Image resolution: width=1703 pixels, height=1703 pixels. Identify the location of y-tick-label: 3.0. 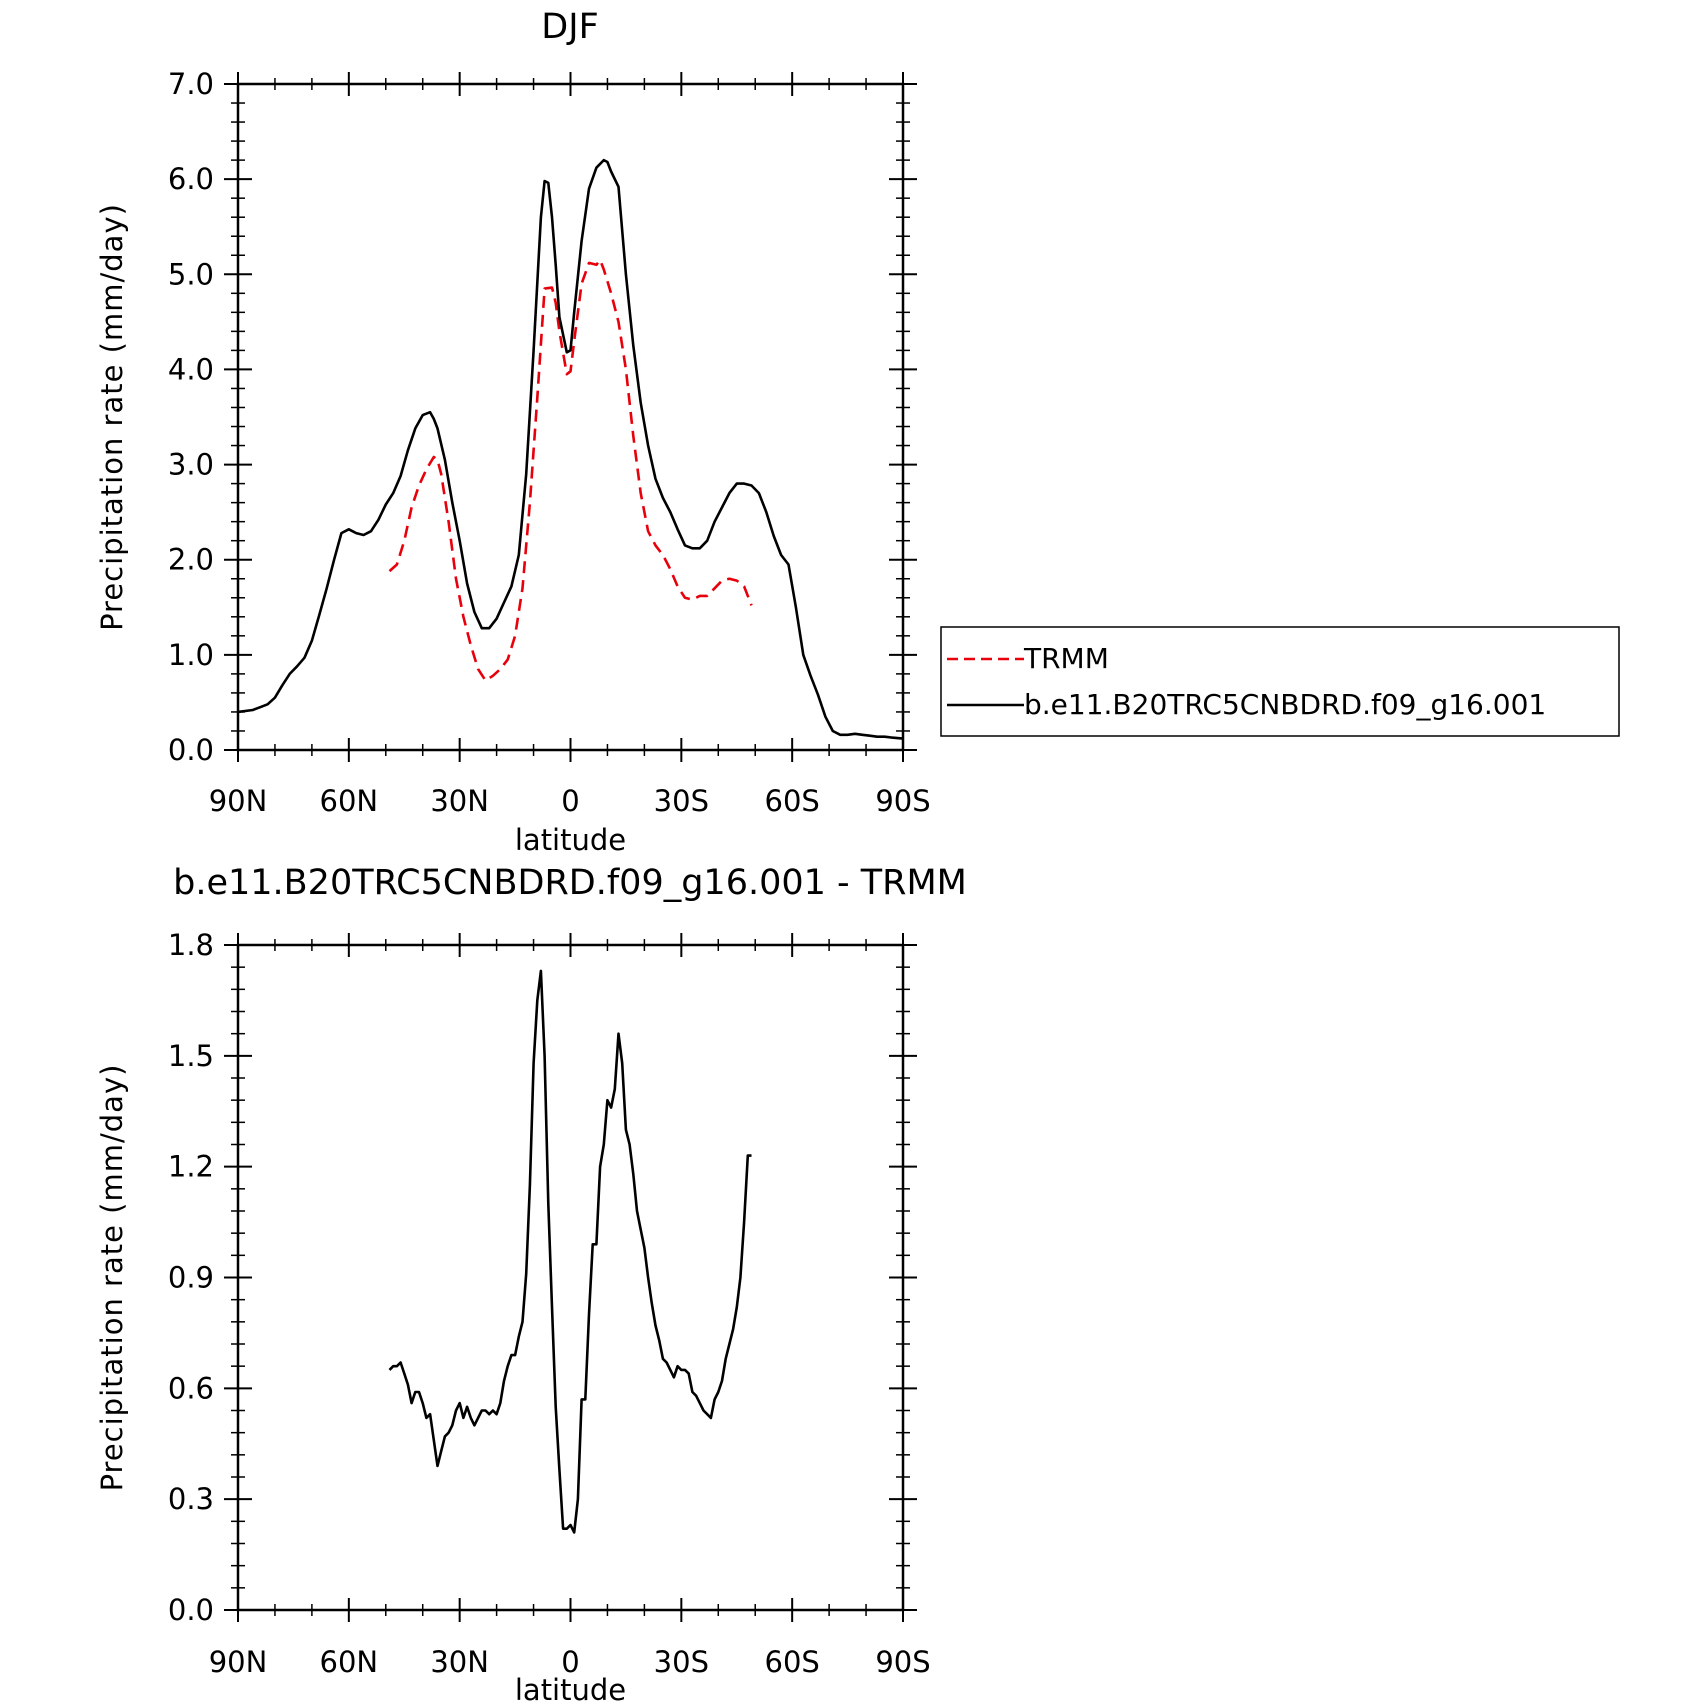
(191, 465).